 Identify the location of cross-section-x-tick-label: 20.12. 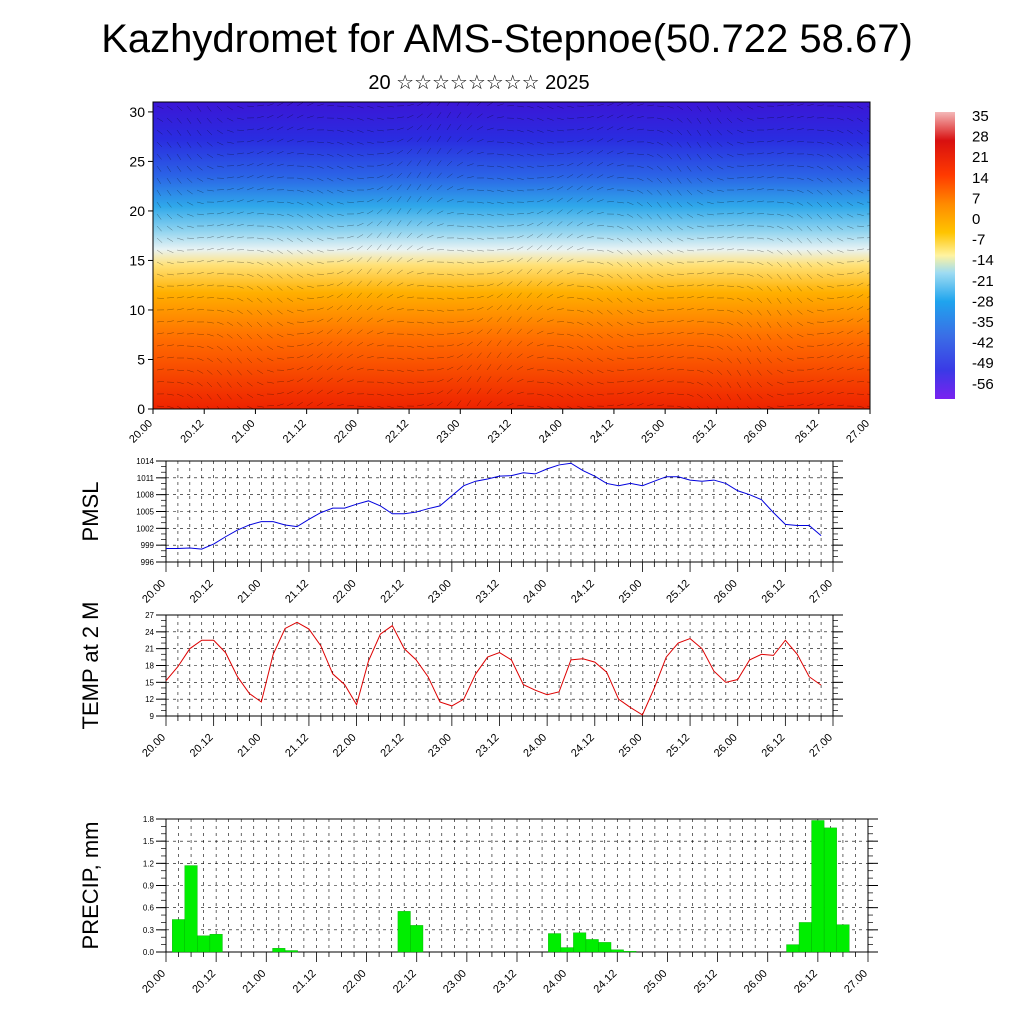
(192, 432).